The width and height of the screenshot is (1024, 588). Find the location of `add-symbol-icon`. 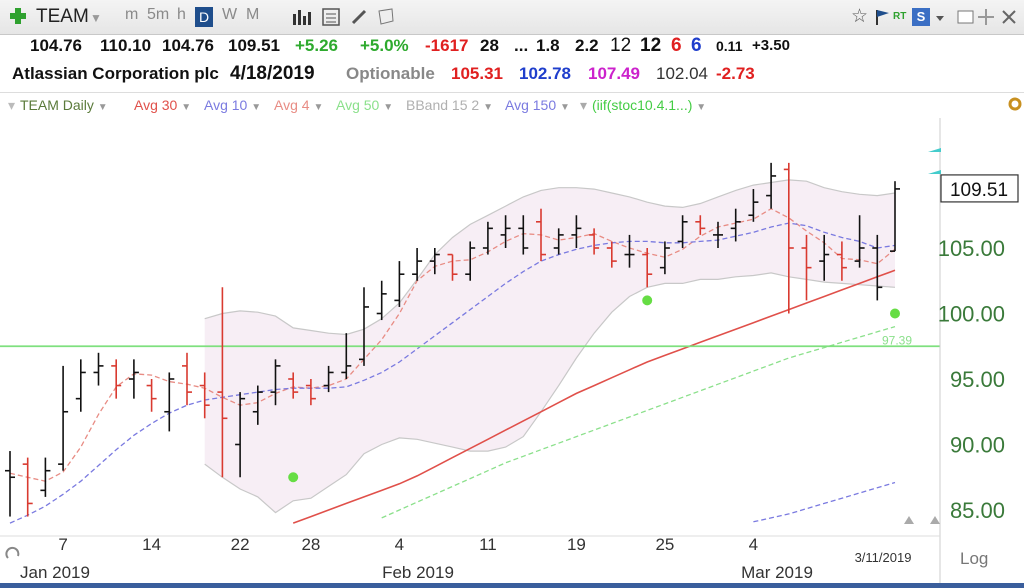

add-symbol-icon is located at coordinates (18, 16).